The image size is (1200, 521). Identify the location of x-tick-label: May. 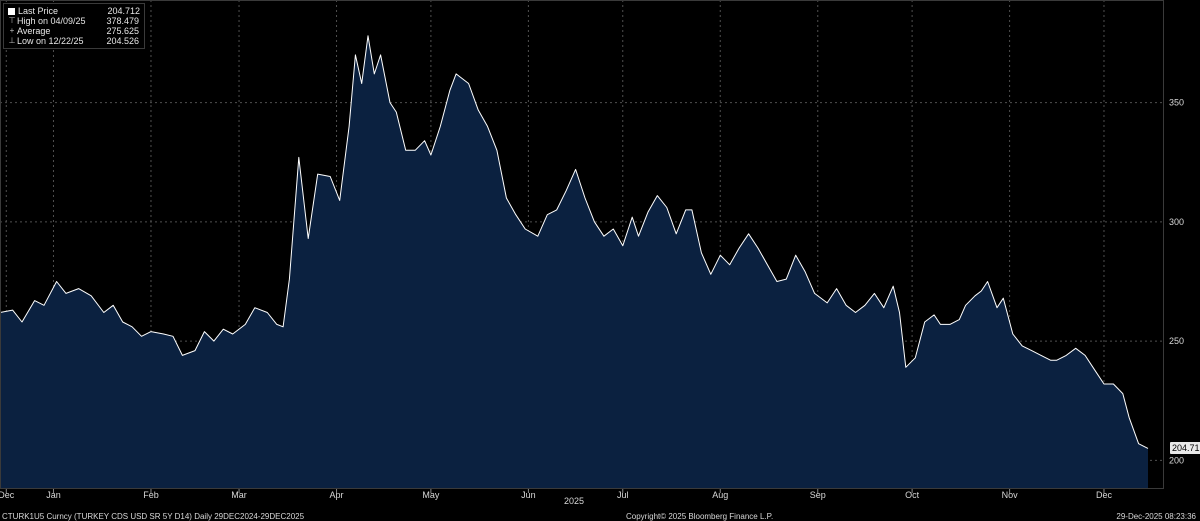
(431, 495).